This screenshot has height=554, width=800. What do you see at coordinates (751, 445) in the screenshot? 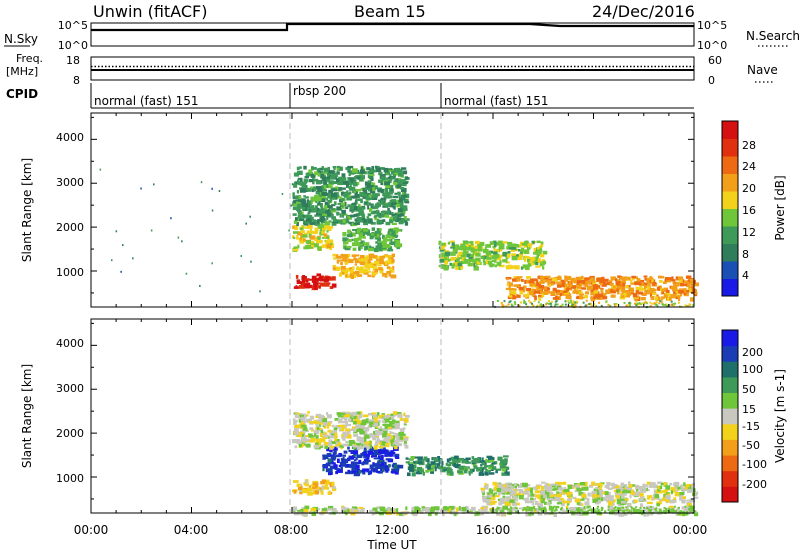
I see `velocity-cb-tick-minus50: -50` at bounding box center [751, 445].